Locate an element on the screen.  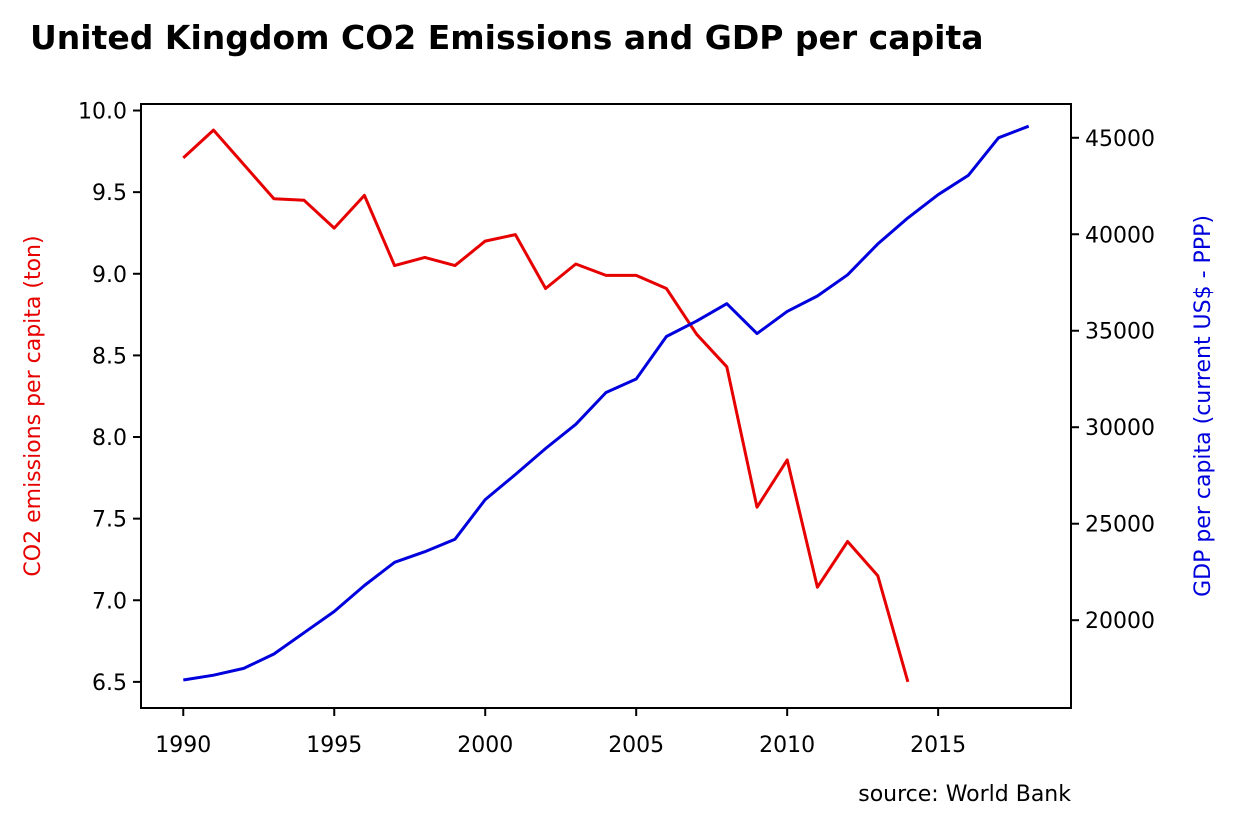
y-left-axis-label: CO2 emissions per capita (ton) is located at coordinates (33, 405).